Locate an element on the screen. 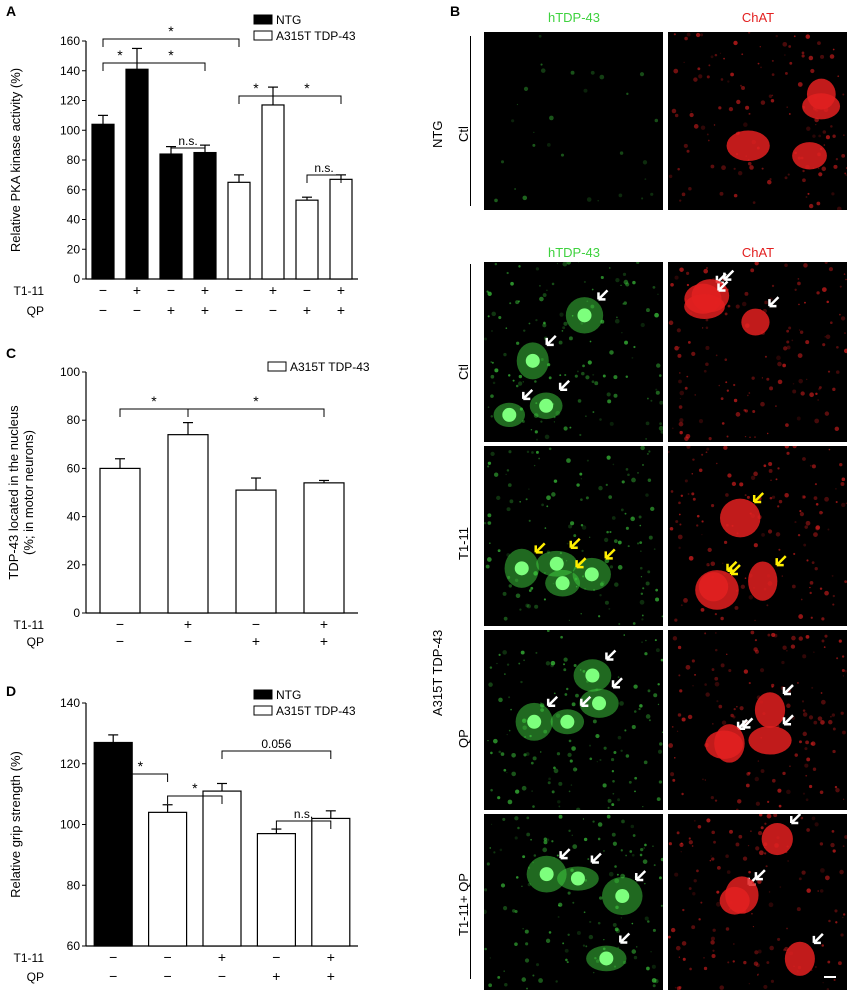 Image resolution: width=851 pixels, height=995 pixels. chart-c-y-tick-label: 20 is located at coordinates (74, 565).